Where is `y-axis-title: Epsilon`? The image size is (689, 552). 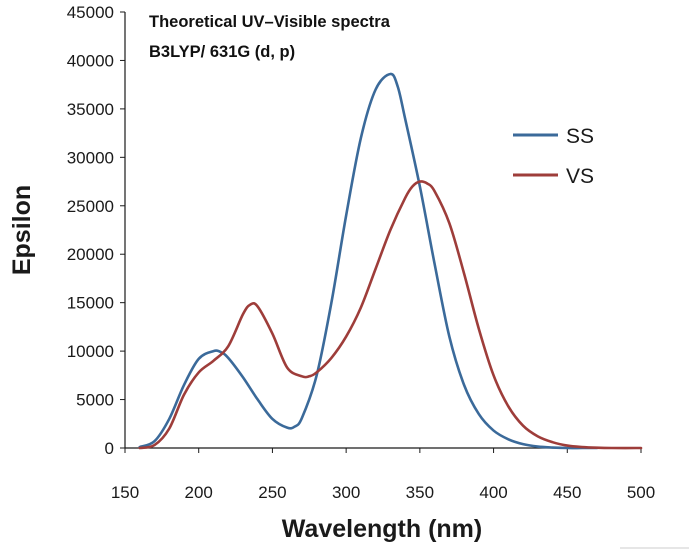
y-axis-title: Epsilon is located at coordinates (22, 230).